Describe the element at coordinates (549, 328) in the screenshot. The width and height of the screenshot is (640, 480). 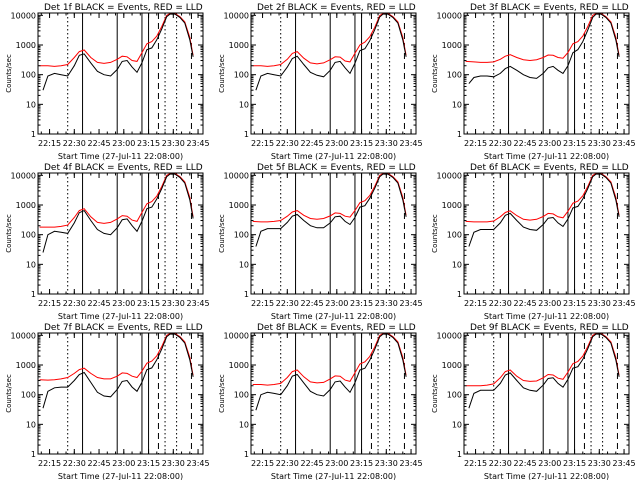
I see `chart-title: Det 9f BLACK = Events, RED = LLD` at that location.